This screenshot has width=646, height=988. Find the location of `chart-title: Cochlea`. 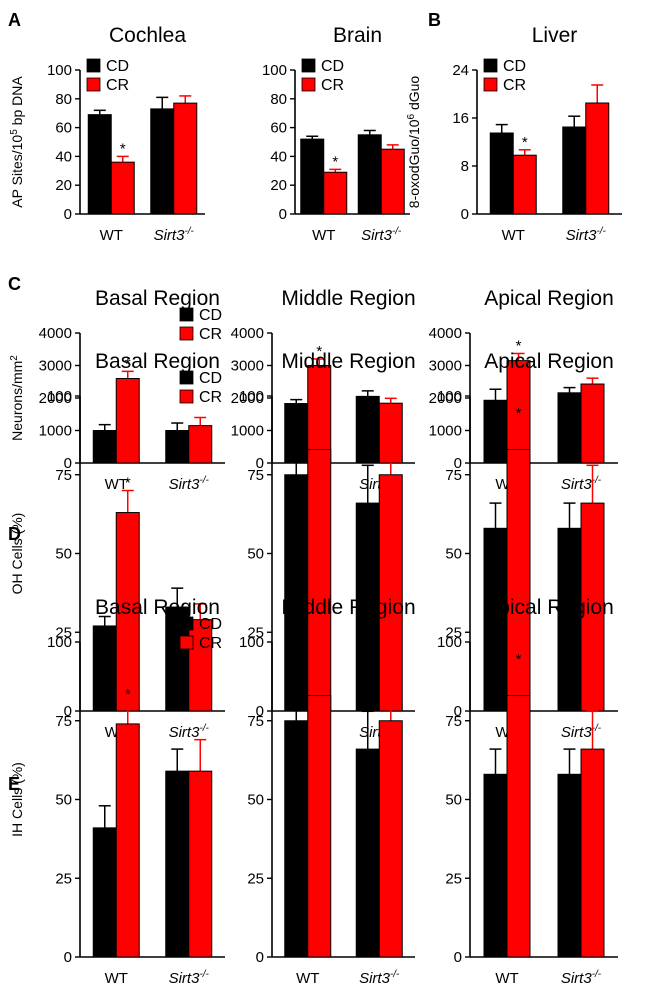

chart-title: Cochlea is located at coordinates (147, 35).